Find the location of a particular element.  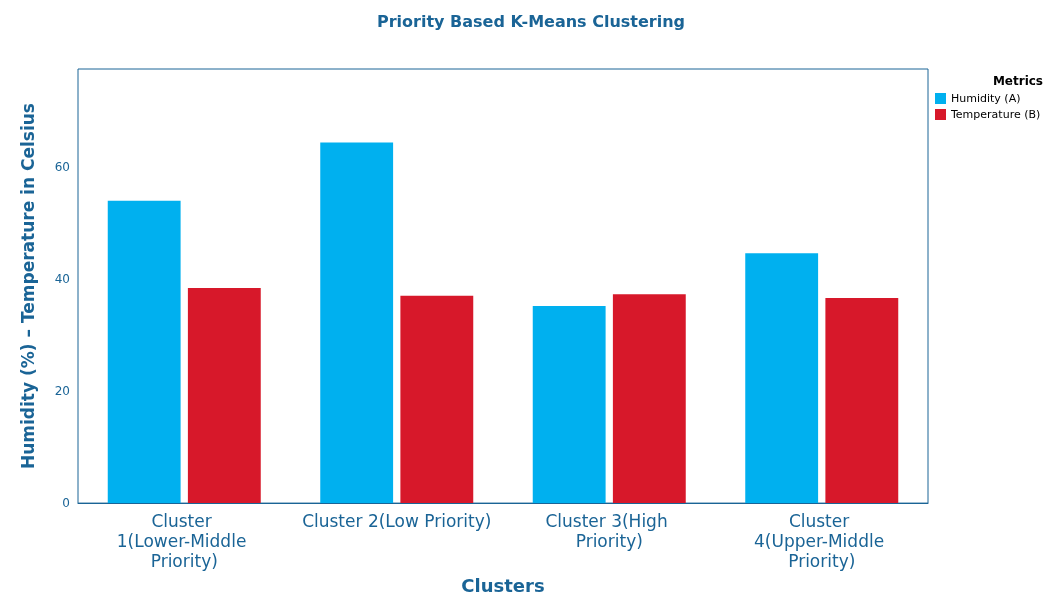

y-axis-title: Humidity (%) – Temperature in Celsius is located at coordinates (27, 286).